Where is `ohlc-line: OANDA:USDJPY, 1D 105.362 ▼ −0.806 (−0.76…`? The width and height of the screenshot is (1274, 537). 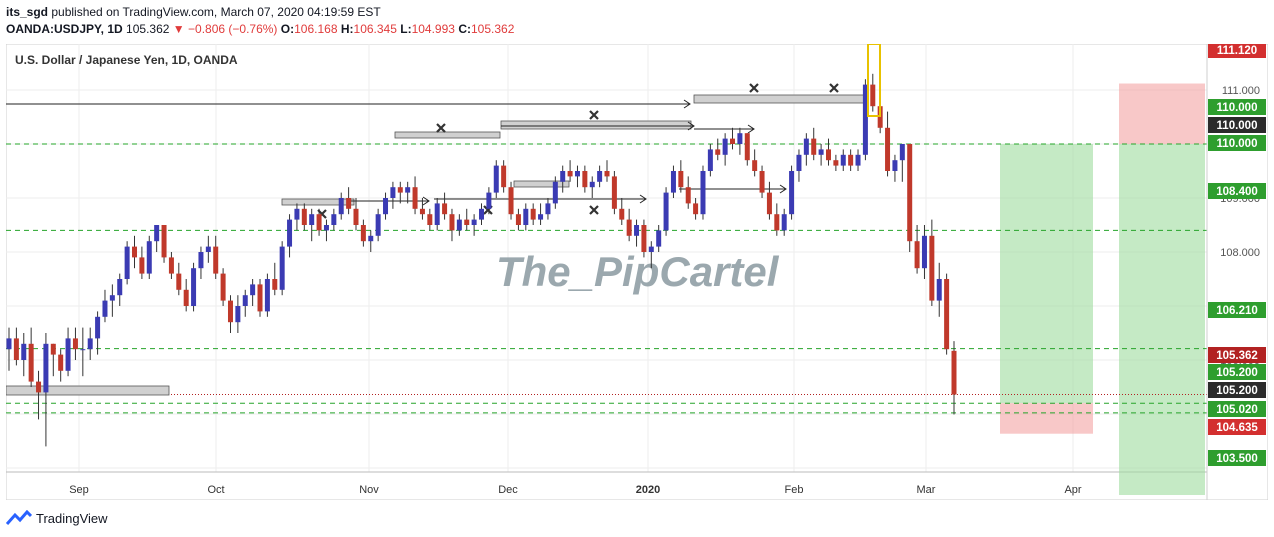 ohlc-line: OANDA:USDJPY, 1D 105.362 ▼ −0.806 (−0.76… is located at coordinates (260, 29).